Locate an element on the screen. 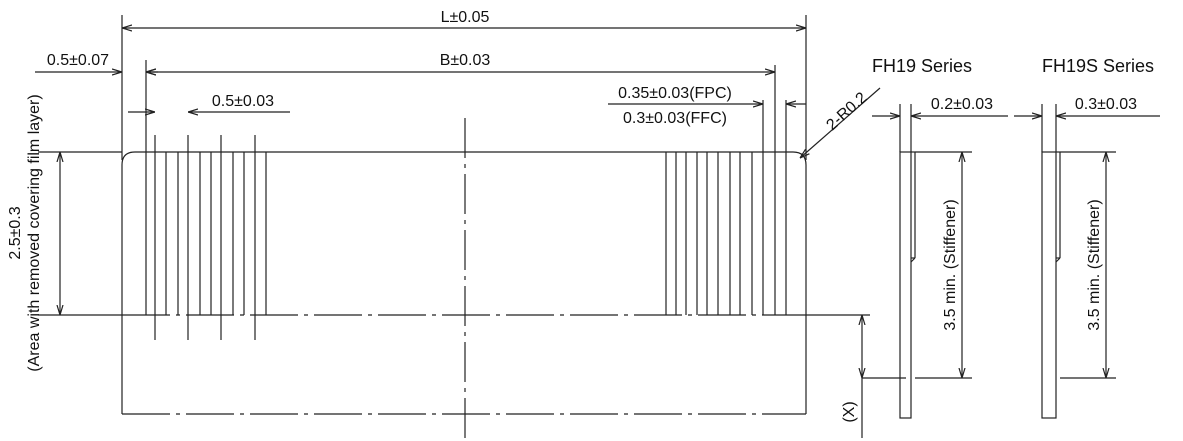 Image resolution: width=1183 pixels, height=441 pixels. fh19-thickness-label: 0.2±0.03 is located at coordinates (962, 104).